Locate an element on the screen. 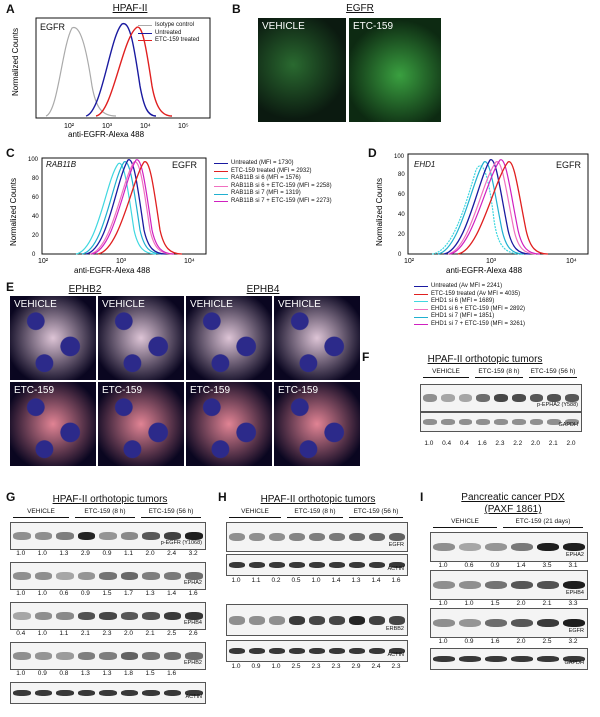 This screenshot has width=600, height=717. panel-e-title-left: EPHB2 is located at coordinates (85, 289).